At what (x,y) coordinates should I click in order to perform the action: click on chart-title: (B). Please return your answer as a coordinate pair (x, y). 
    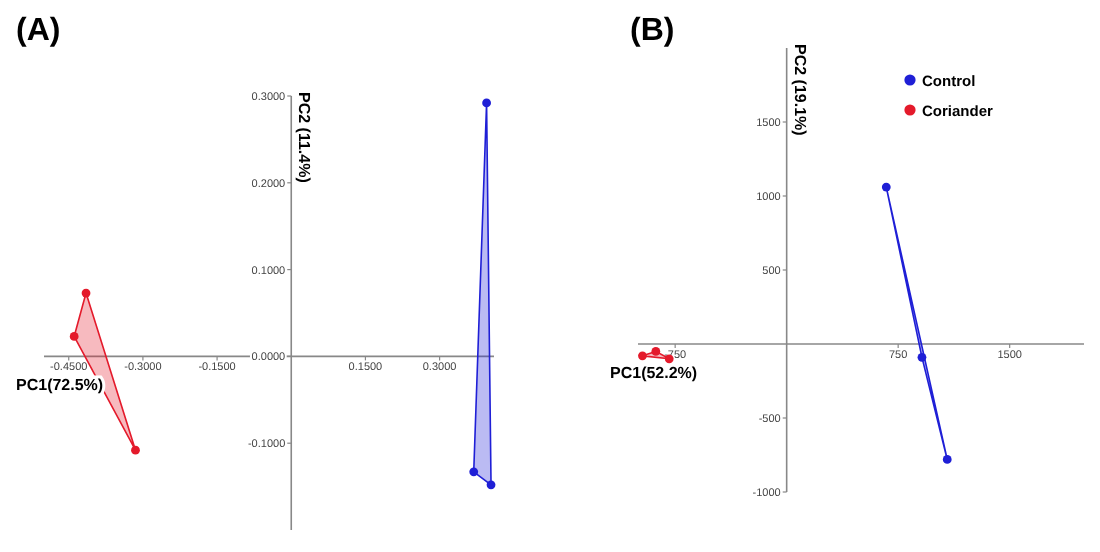
    Looking at the image, I should click on (652, 31).